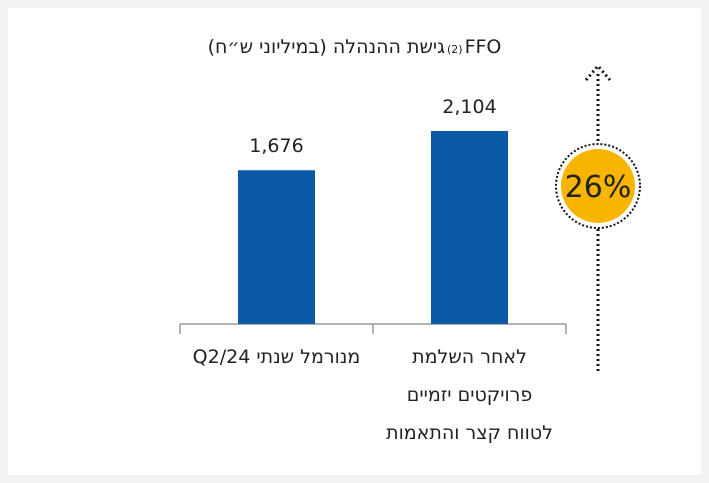 The height and width of the screenshot is (483, 709). I want to click on annotation: 26%, so click(598, 187).